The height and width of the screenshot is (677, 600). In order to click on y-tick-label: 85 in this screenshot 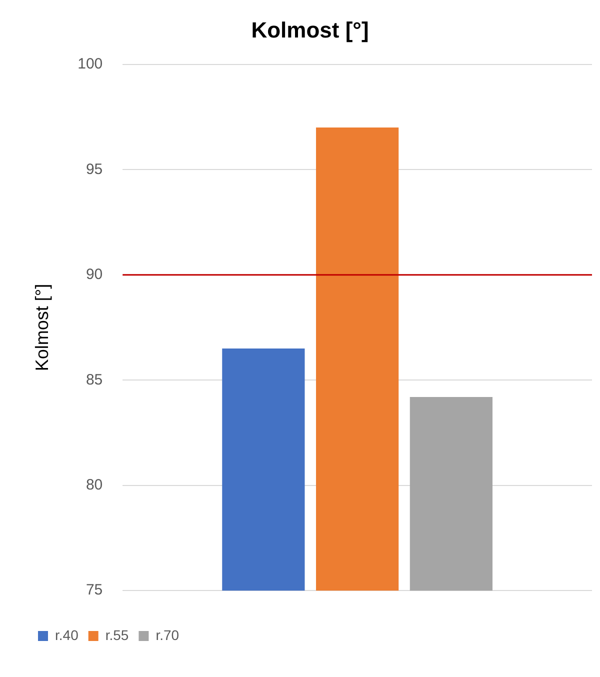, I will do `click(94, 379)`.